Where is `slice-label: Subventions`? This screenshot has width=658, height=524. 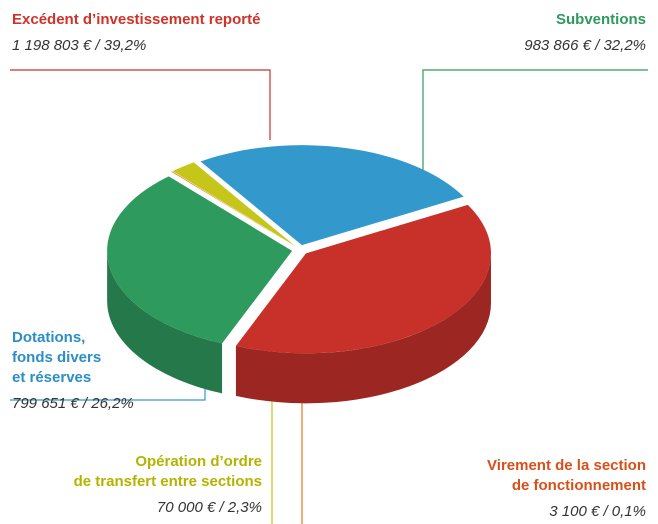 slice-label: Subventions is located at coordinates (601, 19).